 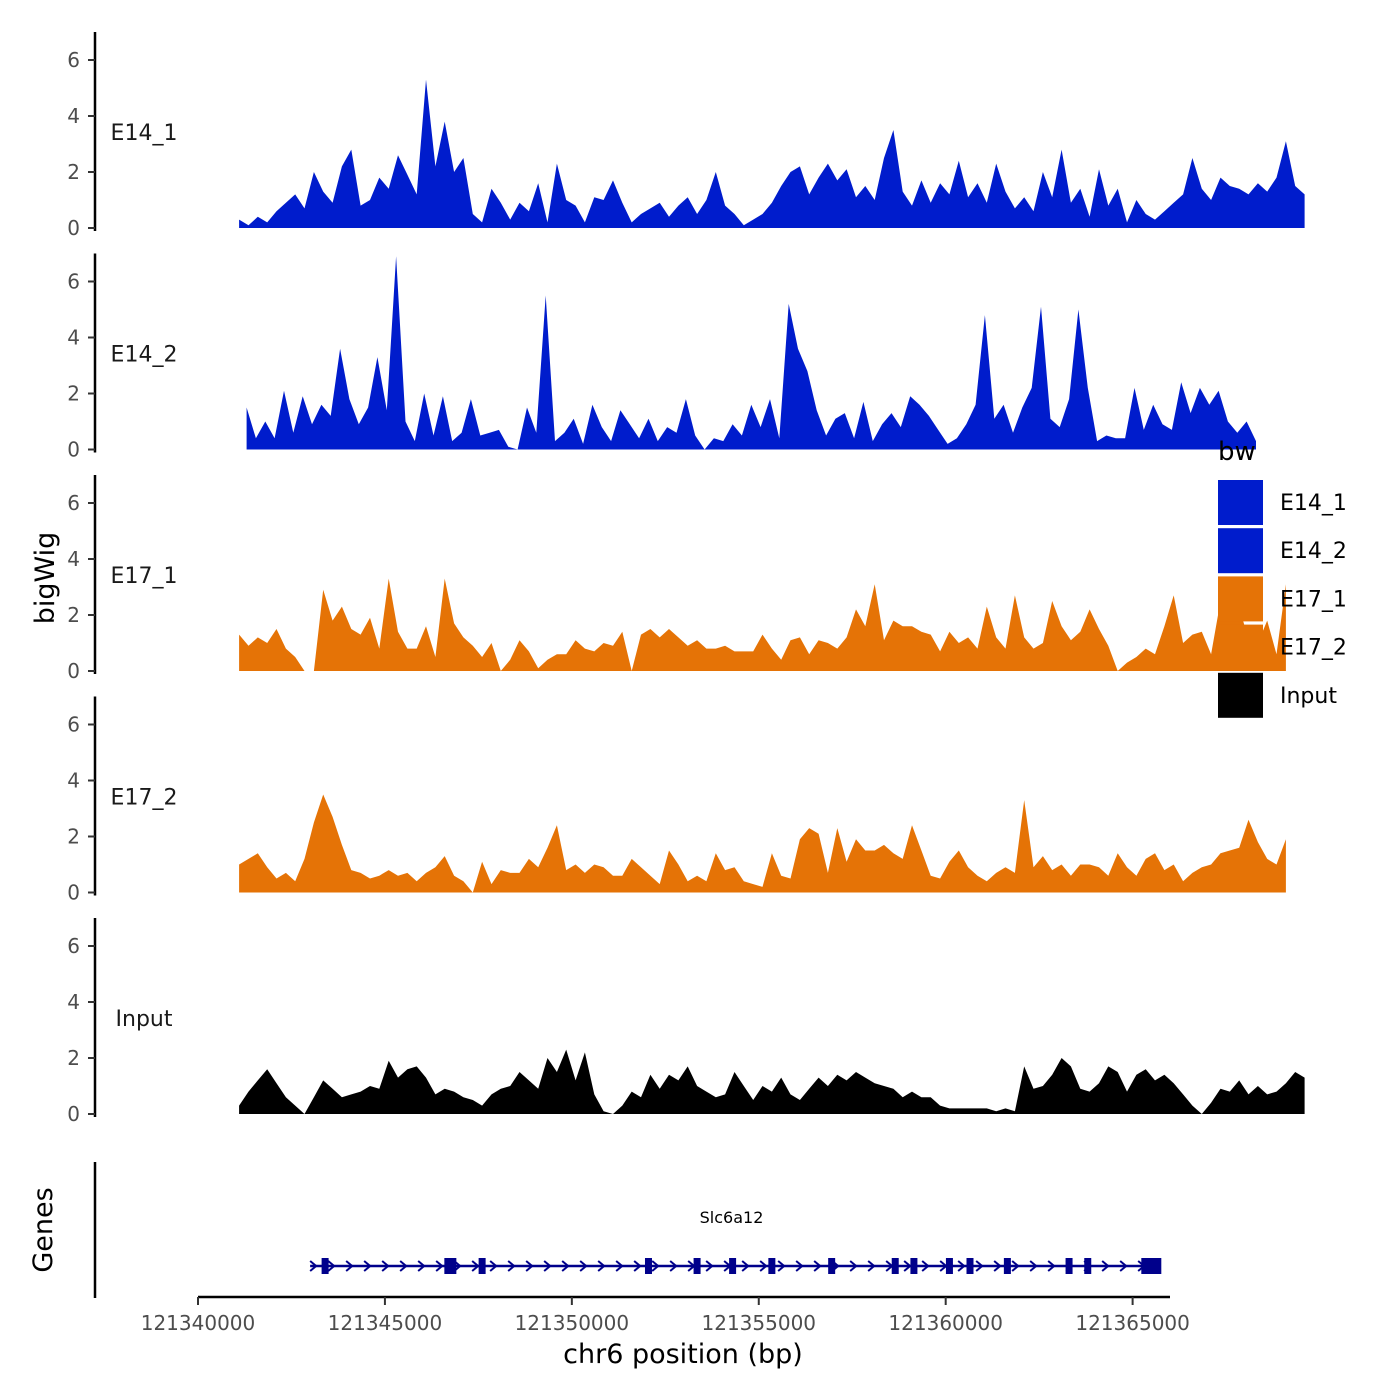 I want to click on legend-swatch-input, so click(x=1240, y=695).